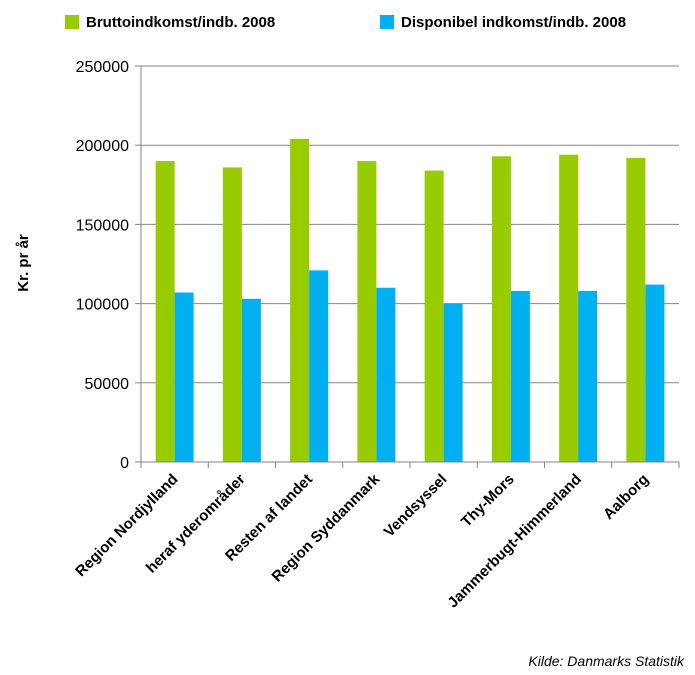  Describe the element at coordinates (72, 22) in the screenshot. I see `legend-swatch-bruttoindkomst` at that location.